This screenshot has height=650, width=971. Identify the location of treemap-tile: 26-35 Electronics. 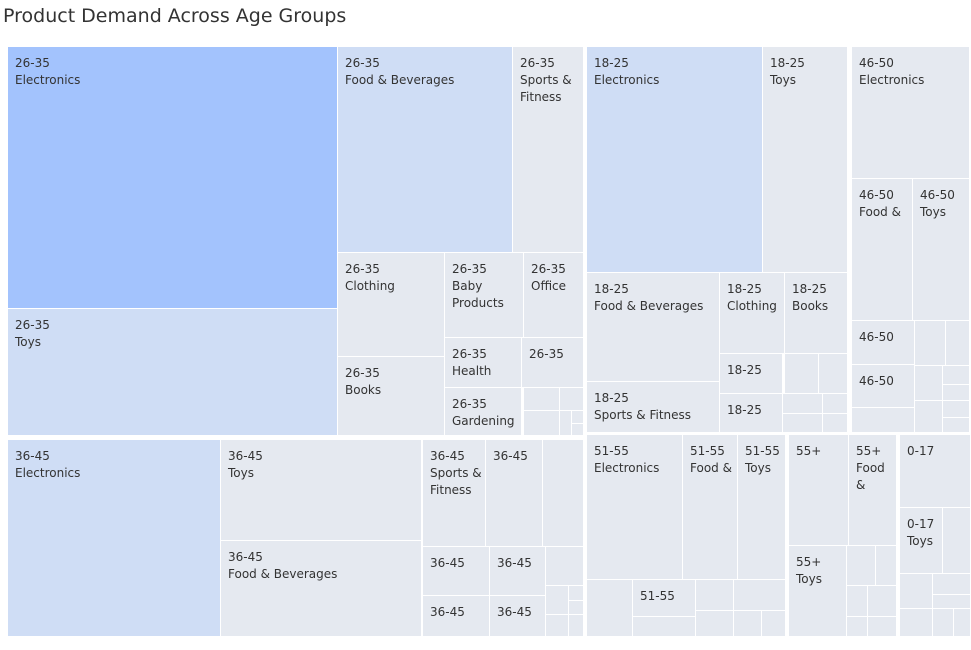
(172, 177).